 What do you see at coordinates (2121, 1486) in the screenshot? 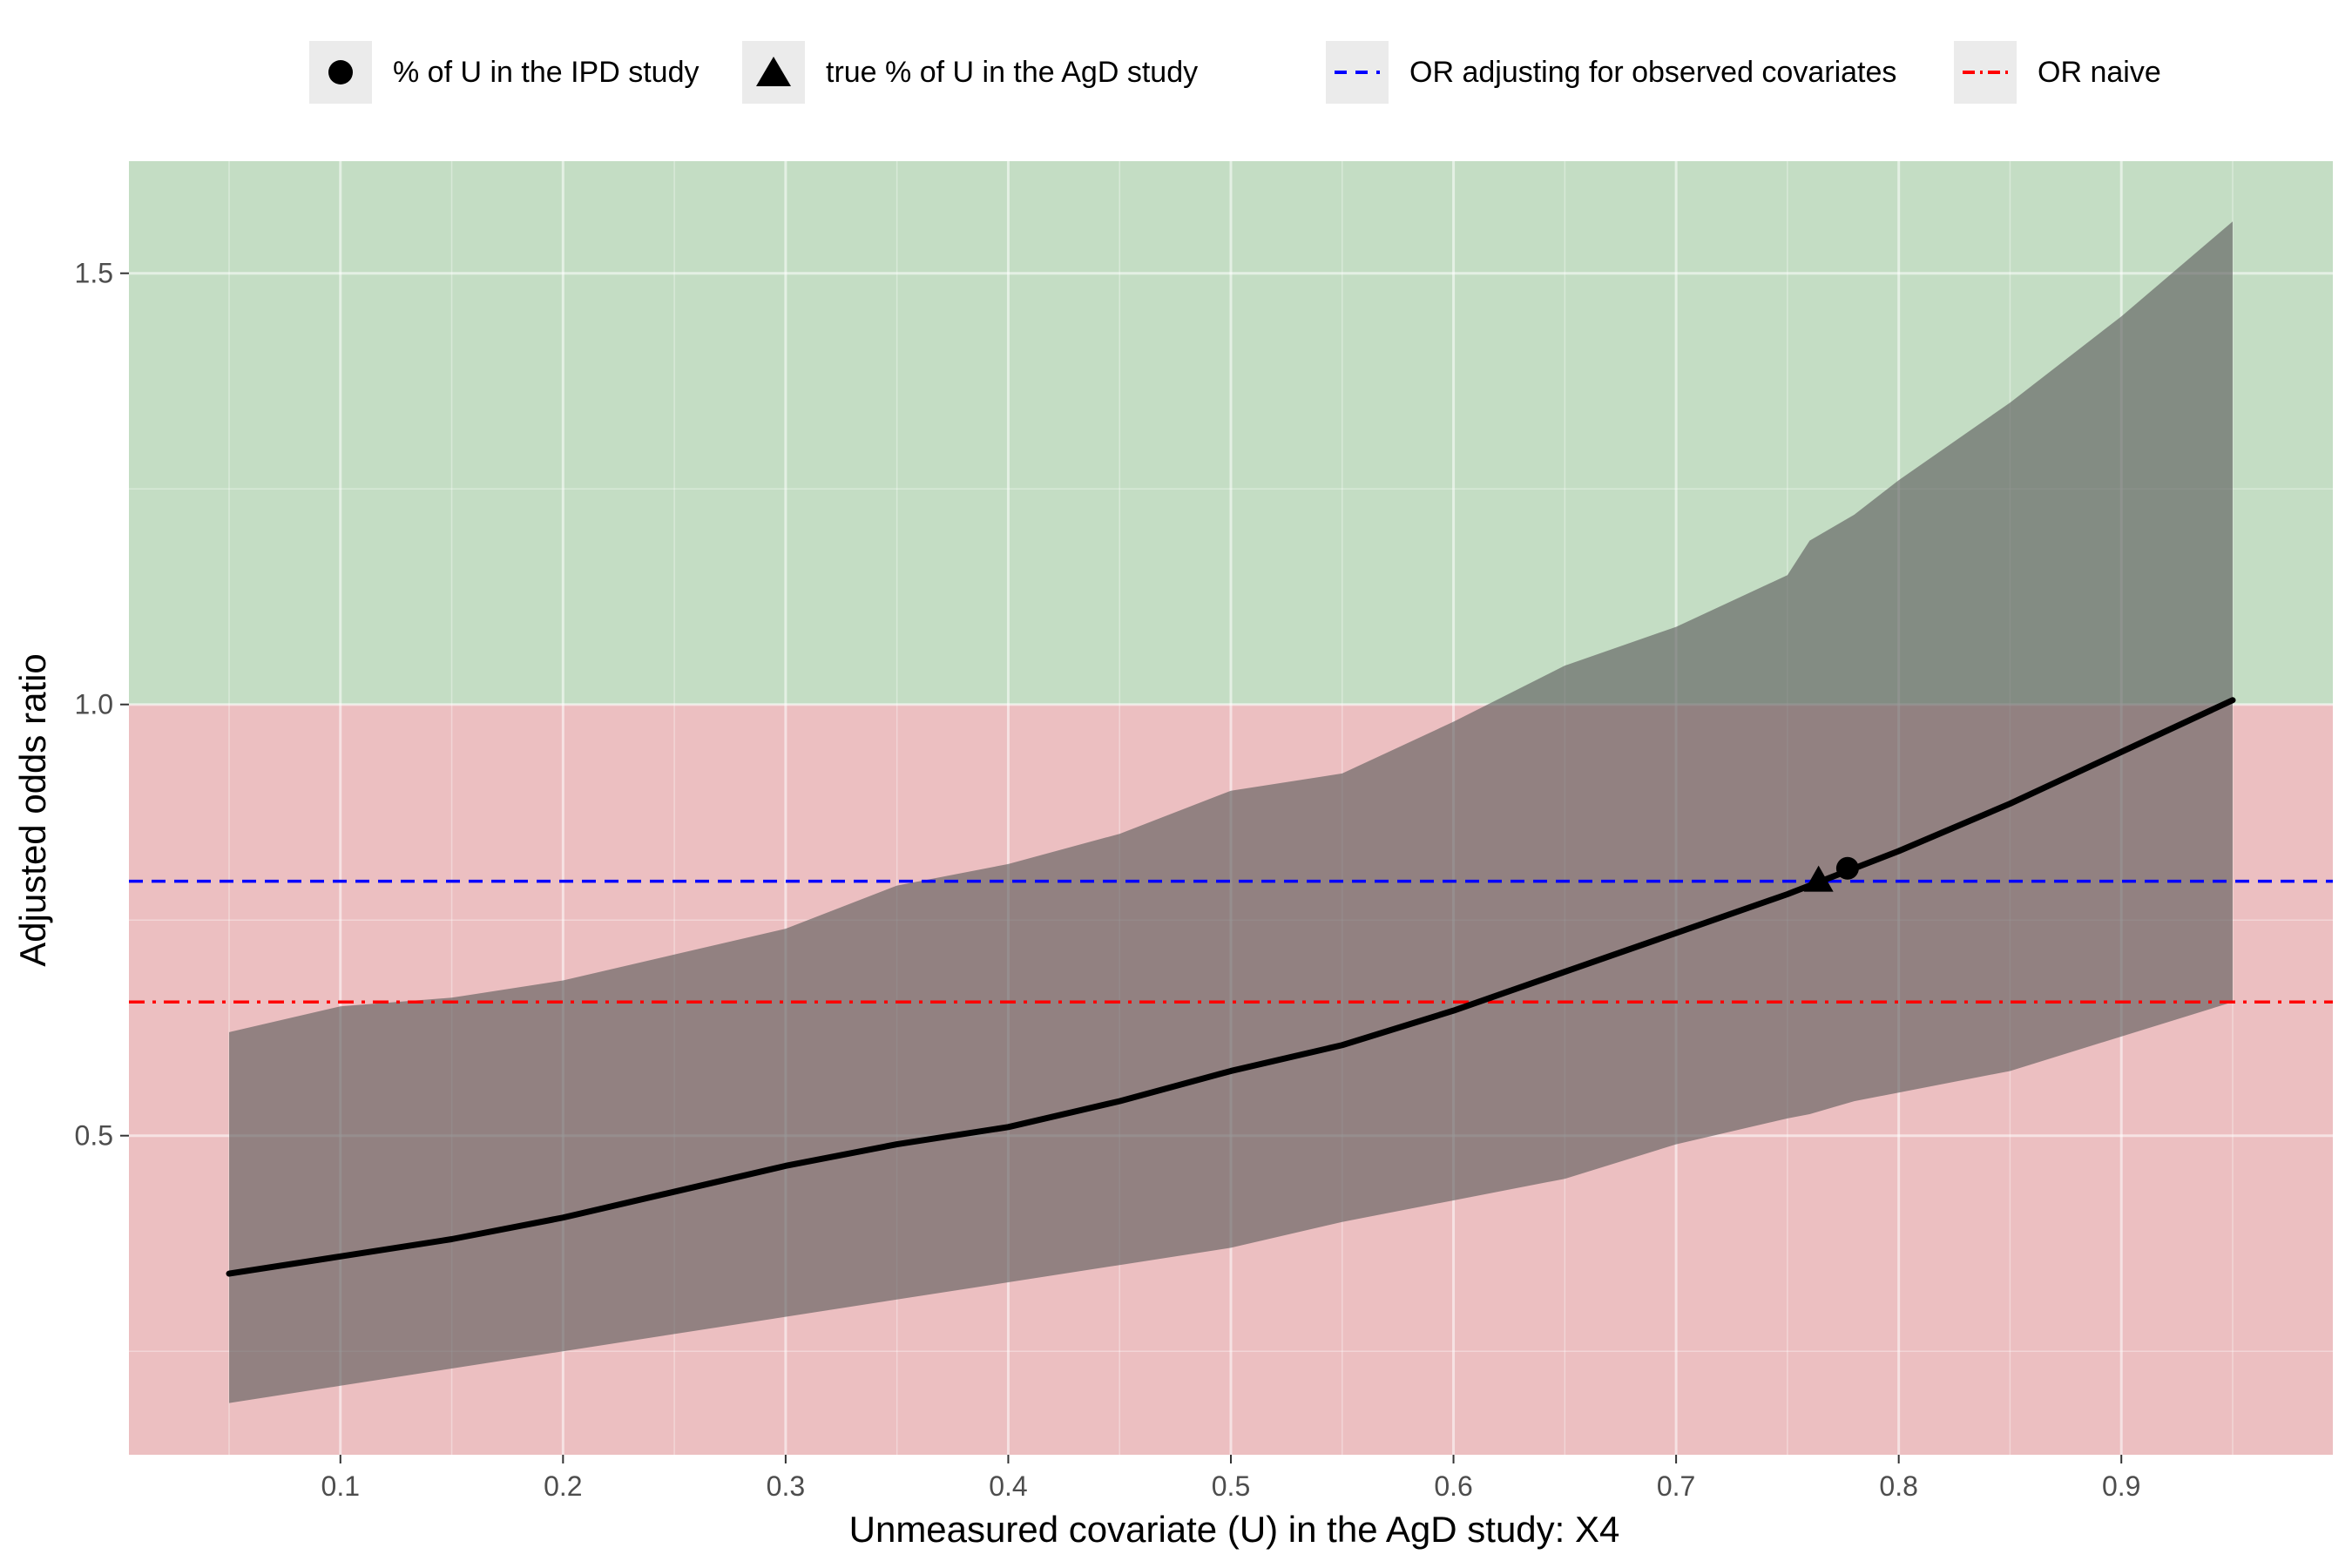
I see `x-tick-label: 0.9` at bounding box center [2121, 1486].